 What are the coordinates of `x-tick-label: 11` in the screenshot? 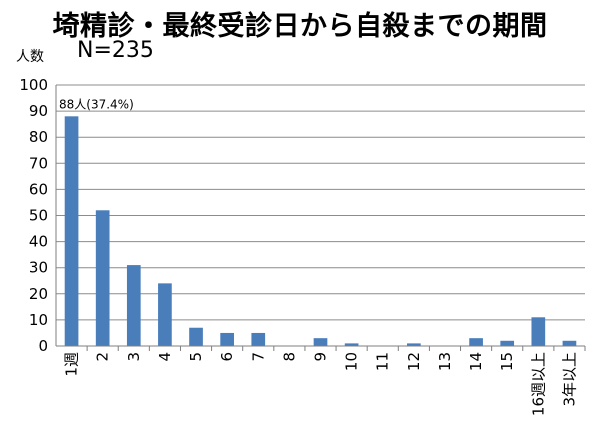 It's located at (383, 361).